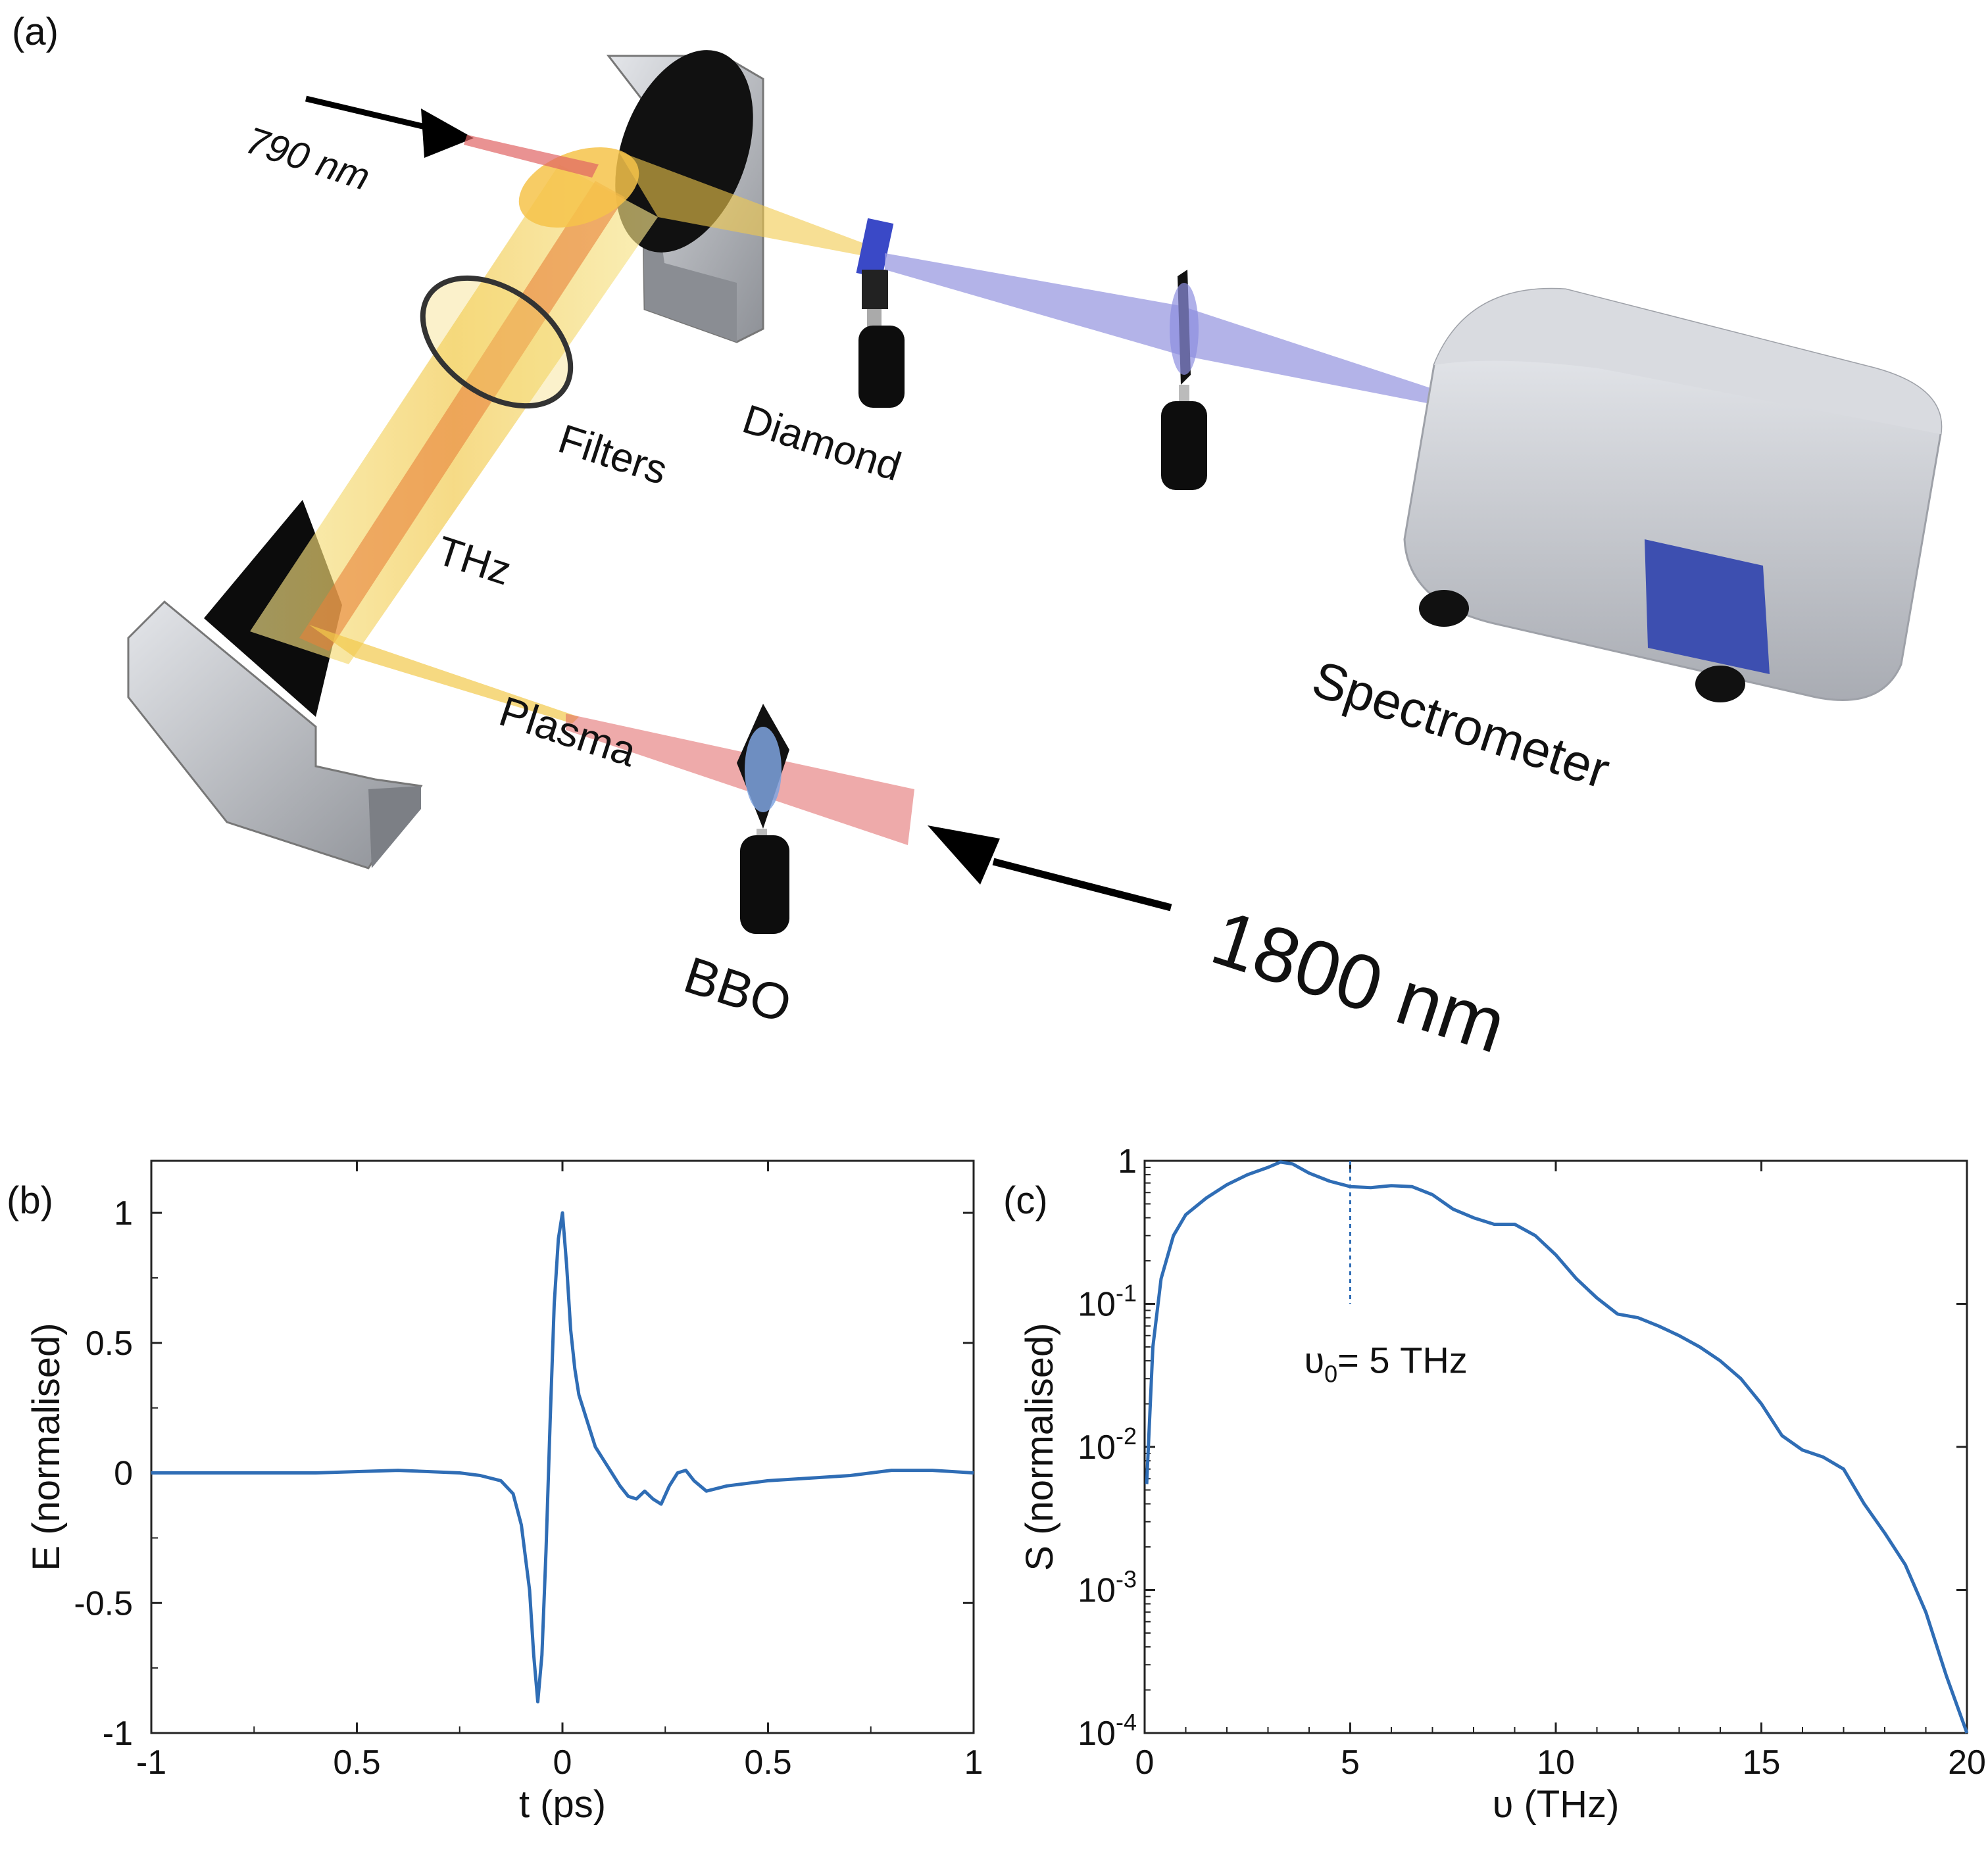 This screenshot has height=1856, width=1988. I want to click on label-plasma: Plasma, so click(568, 731).